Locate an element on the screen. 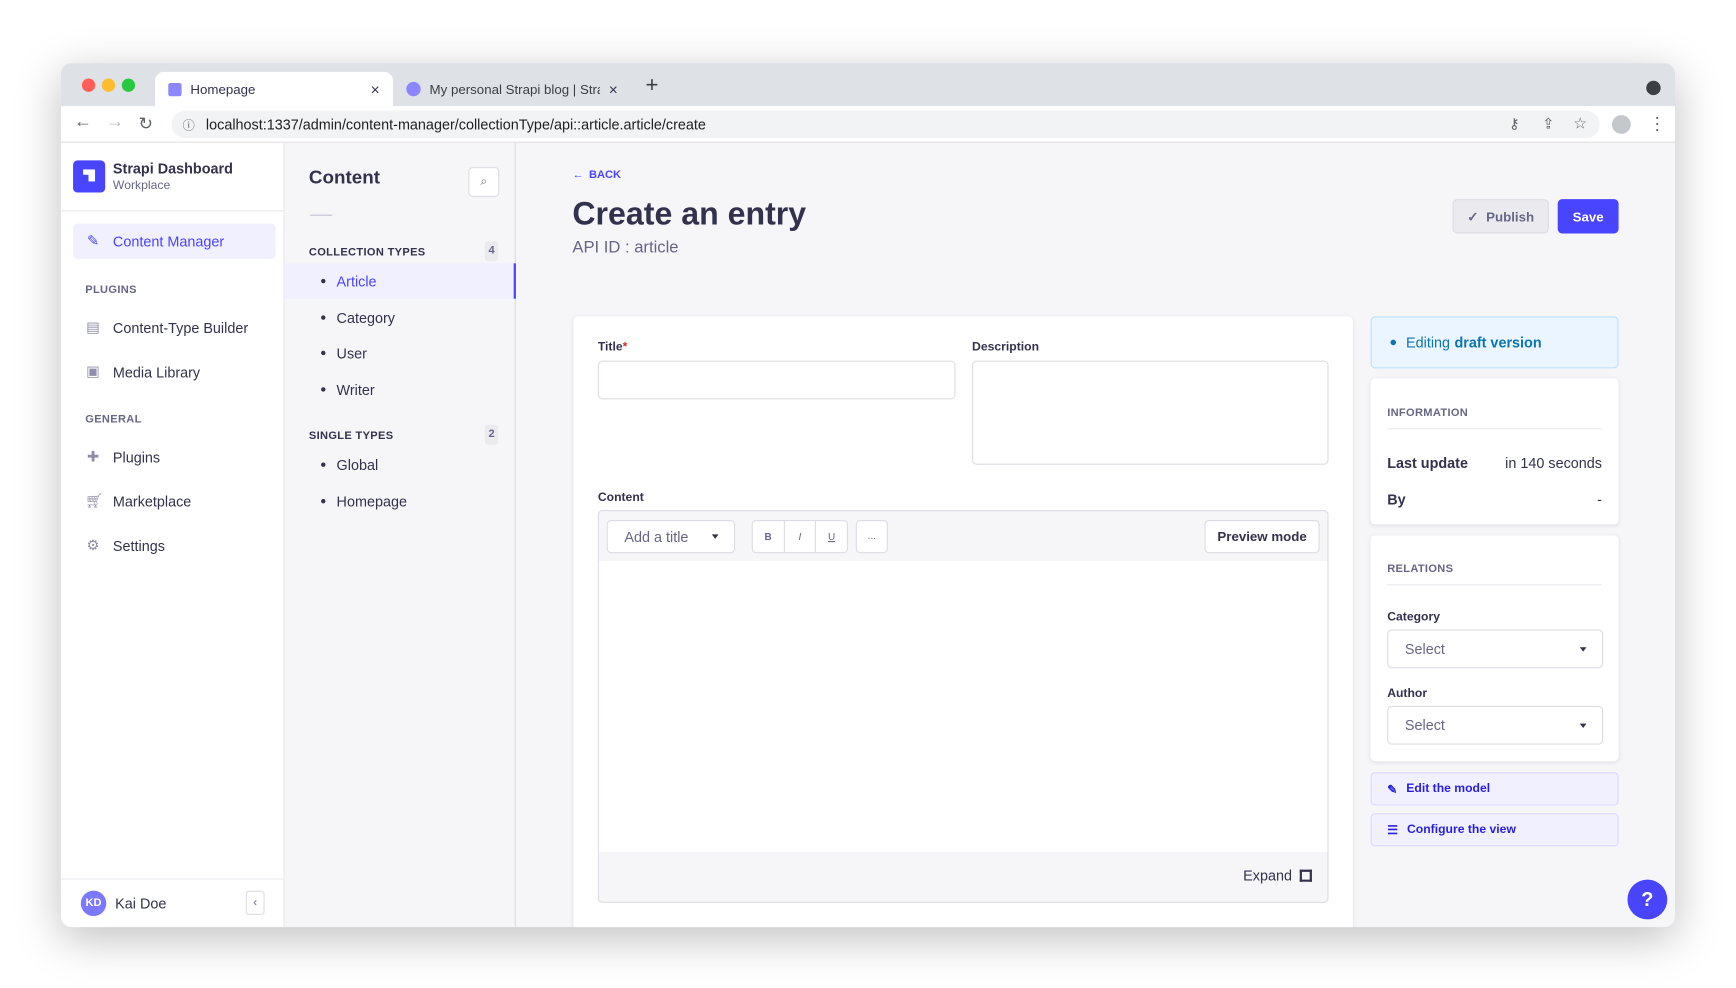 This screenshot has width=1736, height=988. search-button: ⌕ is located at coordinates (484, 182).